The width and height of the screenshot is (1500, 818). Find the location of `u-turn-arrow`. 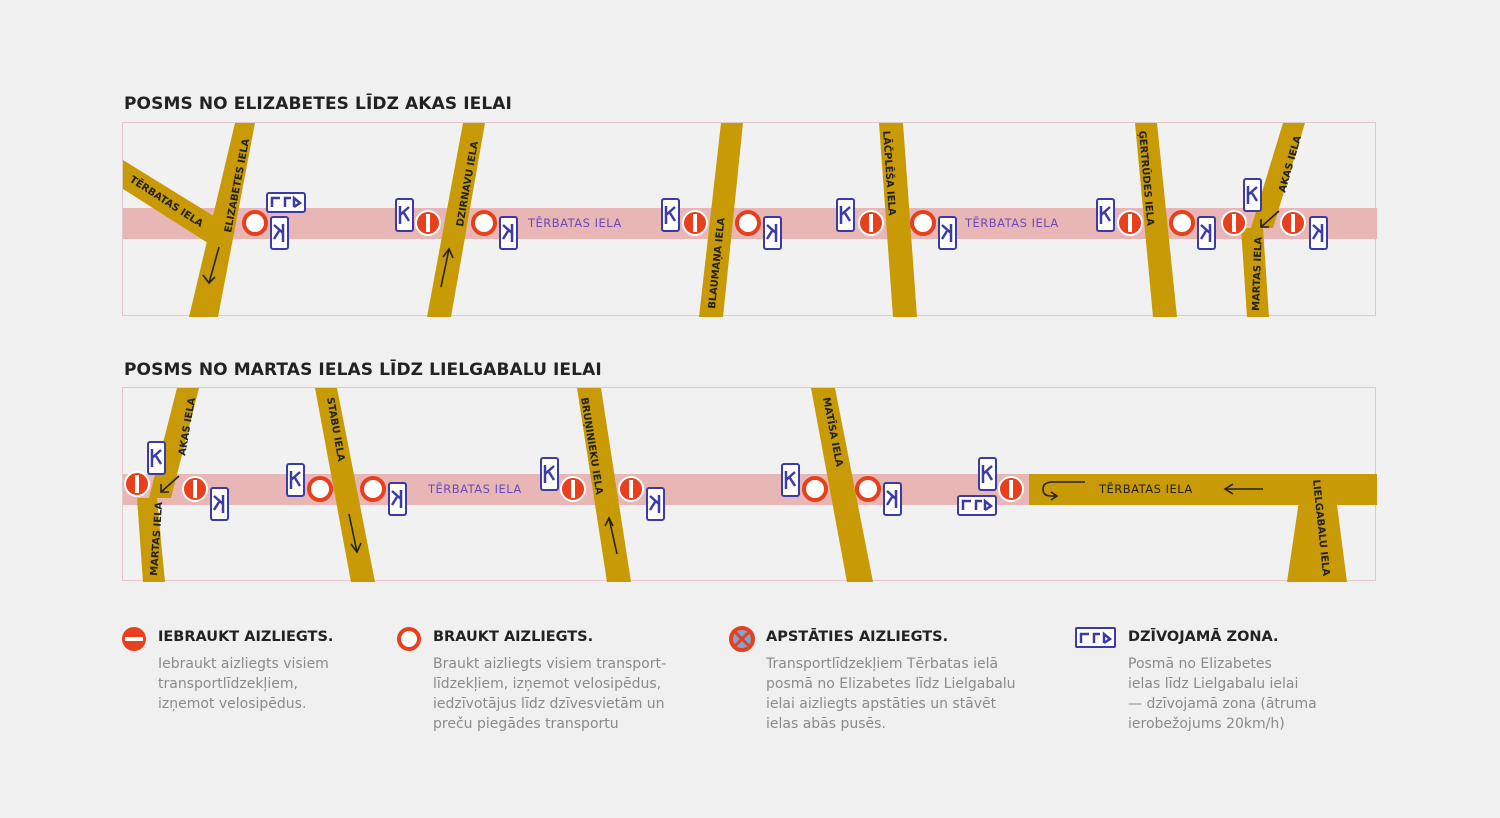

u-turn-arrow is located at coordinates (1063, 491).